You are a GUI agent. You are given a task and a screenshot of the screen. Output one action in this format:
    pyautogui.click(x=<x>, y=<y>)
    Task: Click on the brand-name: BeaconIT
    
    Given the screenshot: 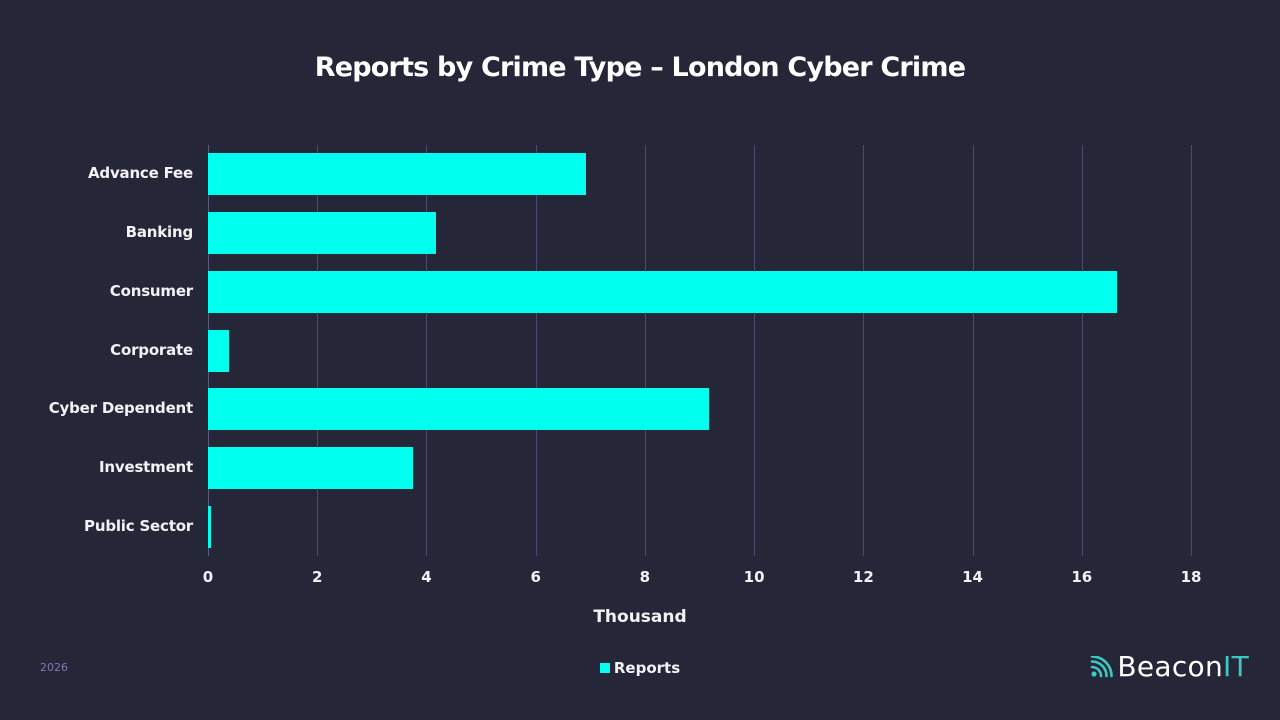 What is the action you would take?
    pyautogui.click(x=1183, y=666)
    